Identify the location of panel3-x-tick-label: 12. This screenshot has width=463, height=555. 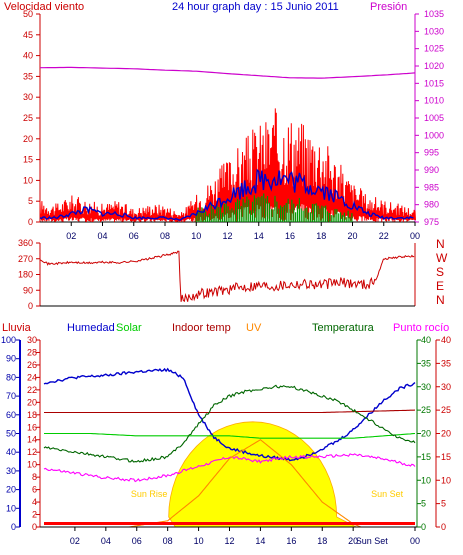
(229, 541).